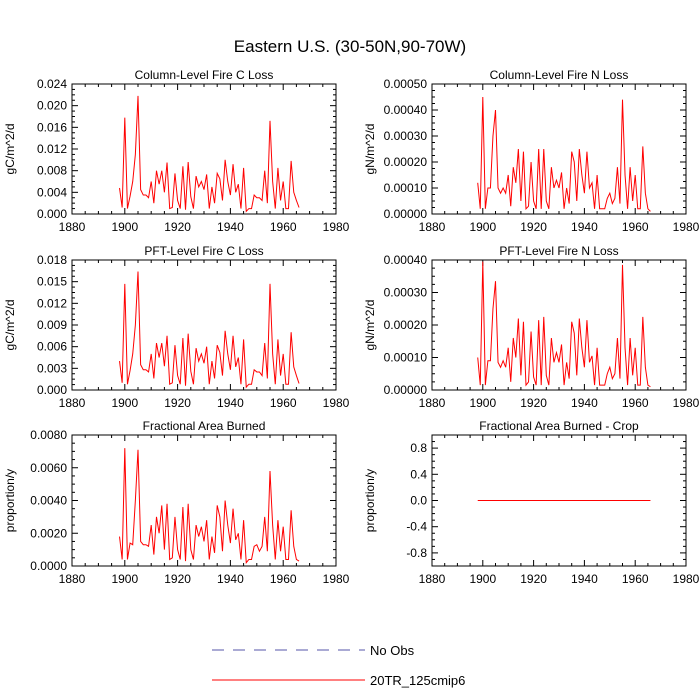  Describe the element at coordinates (48, 501) in the screenshot. I see `y-tick-label: 0.0040` at that location.